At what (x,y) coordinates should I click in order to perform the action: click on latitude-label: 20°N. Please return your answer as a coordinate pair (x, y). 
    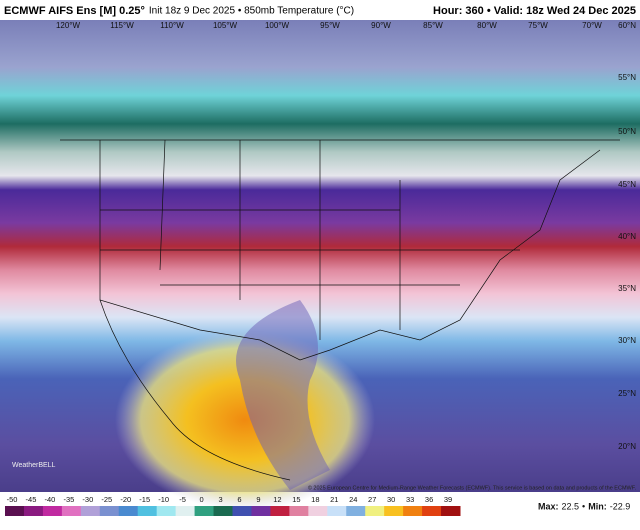
    Looking at the image, I should click on (627, 446).